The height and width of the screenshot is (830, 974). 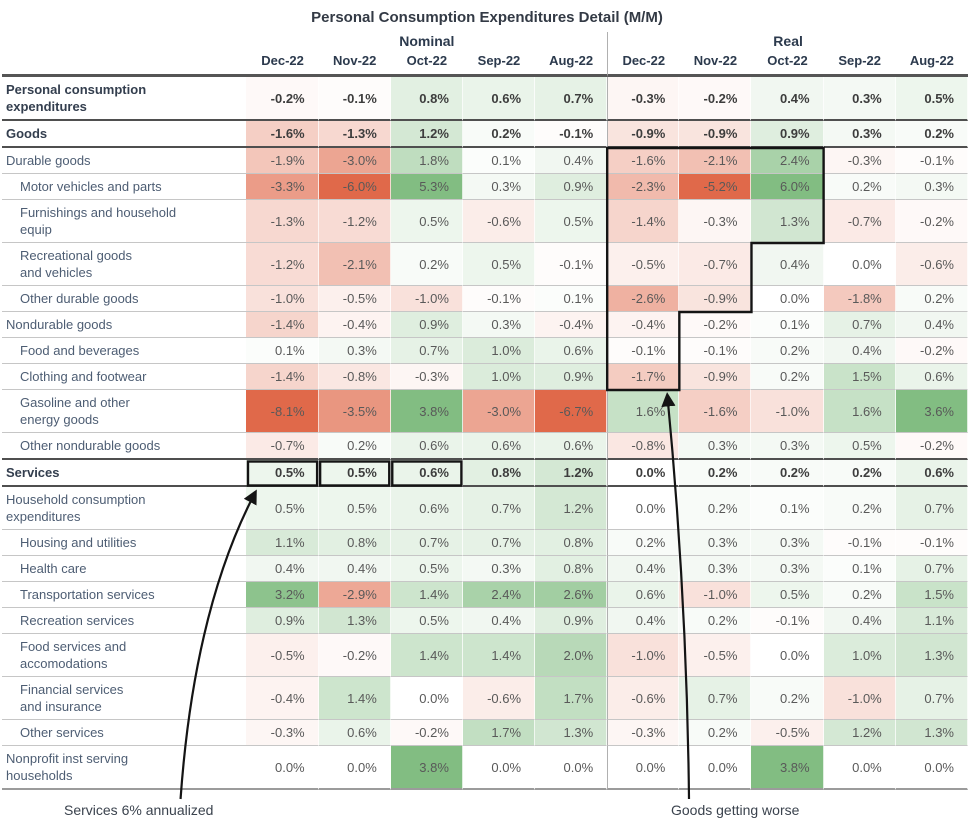 What do you see at coordinates (643, 299) in the screenshot?
I see `value-cell: -2.6%` at bounding box center [643, 299].